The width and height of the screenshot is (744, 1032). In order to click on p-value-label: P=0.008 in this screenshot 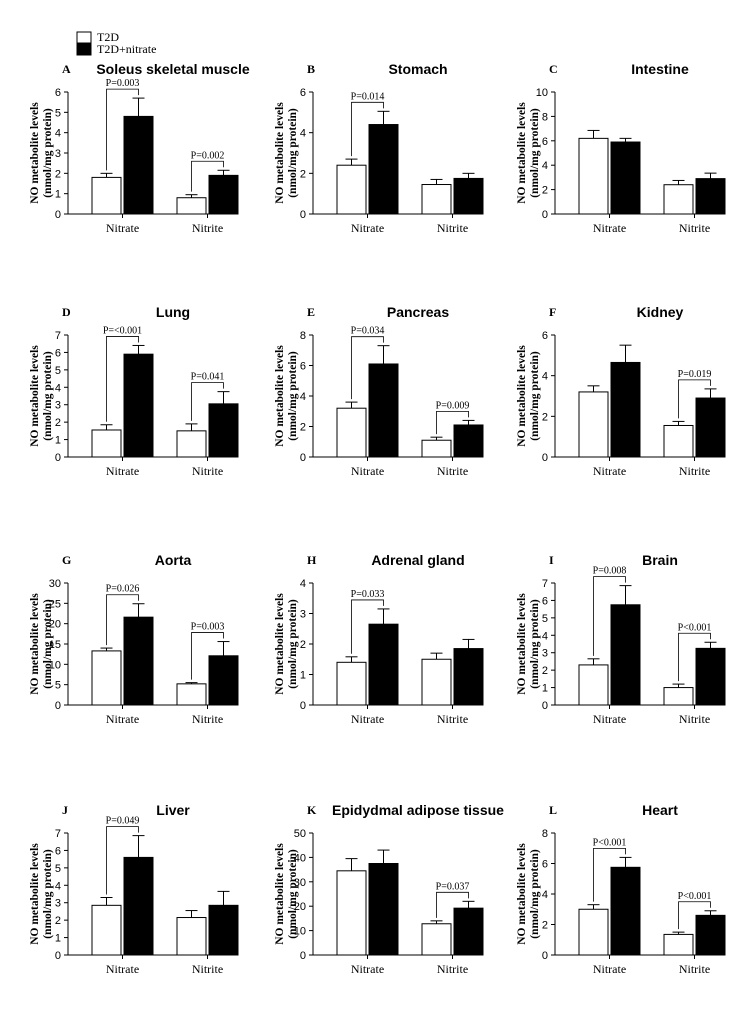, I will do `click(610, 571)`.